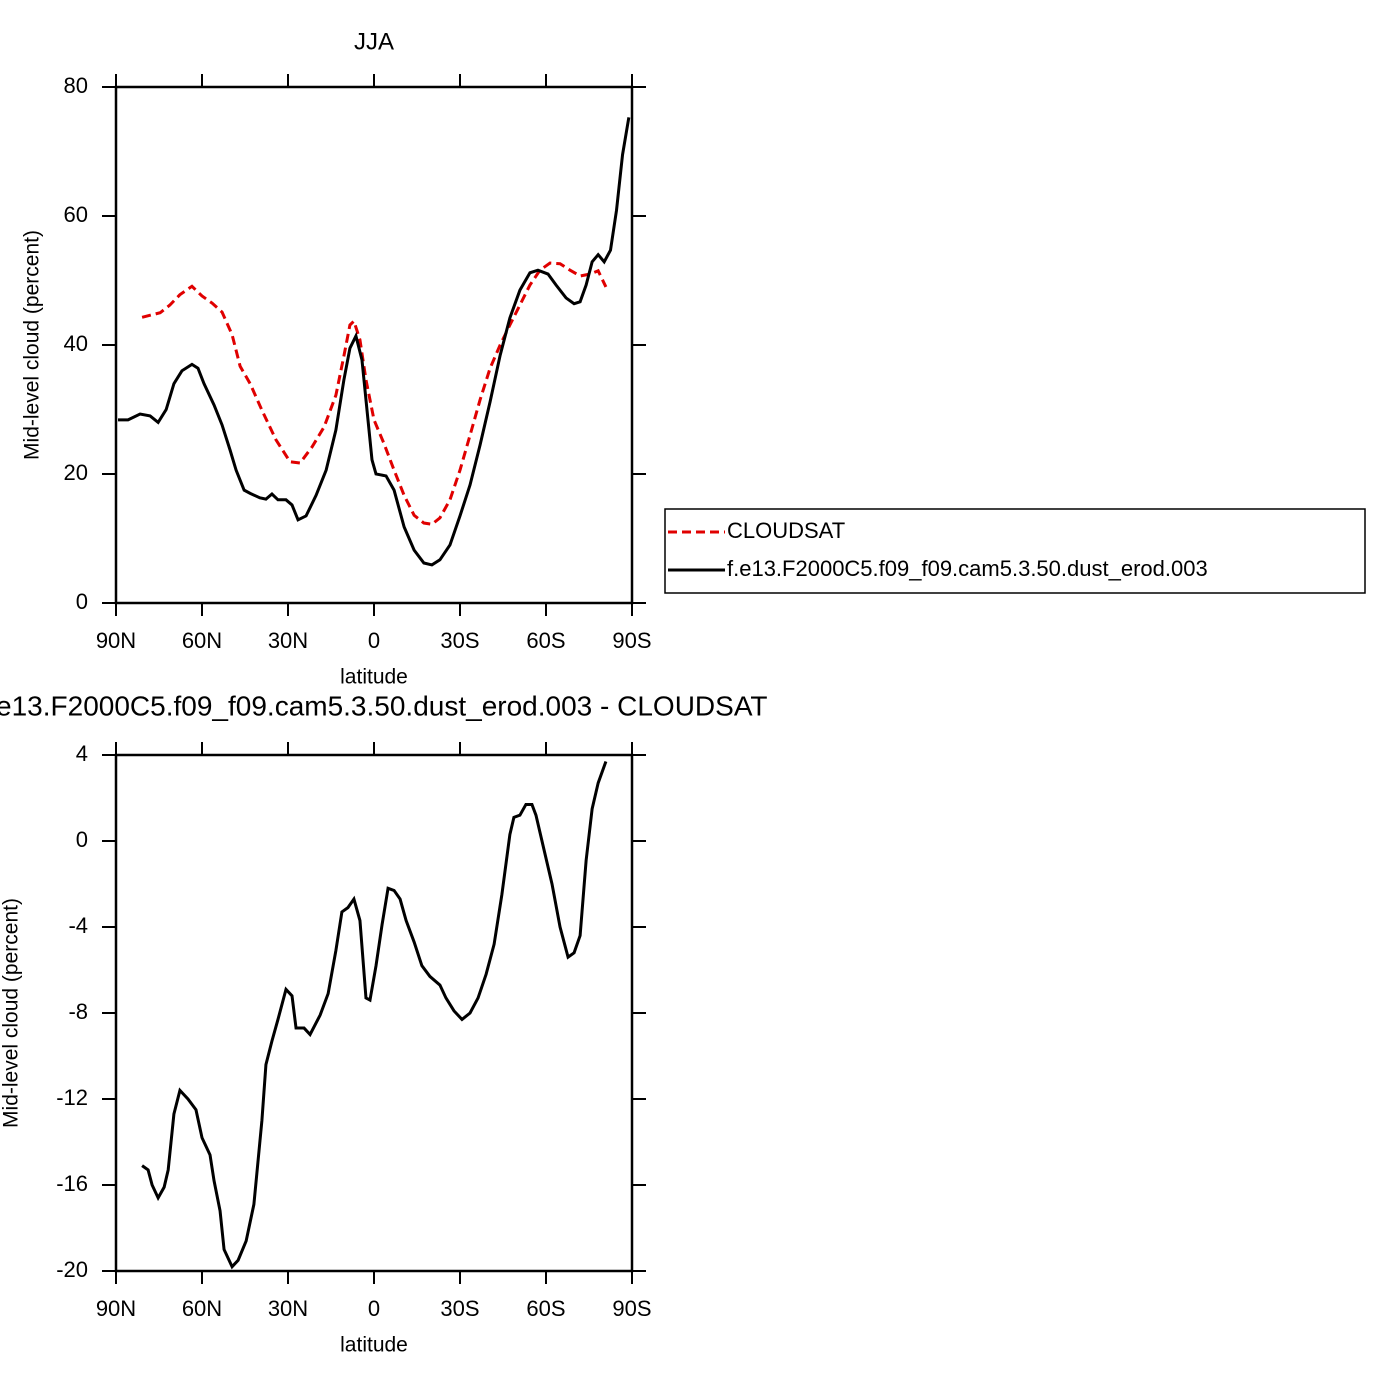 Image resolution: width=1385 pixels, height=1385 pixels. Describe the element at coordinates (76, 472) in the screenshot. I see `y-tick-label: 20` at that location.